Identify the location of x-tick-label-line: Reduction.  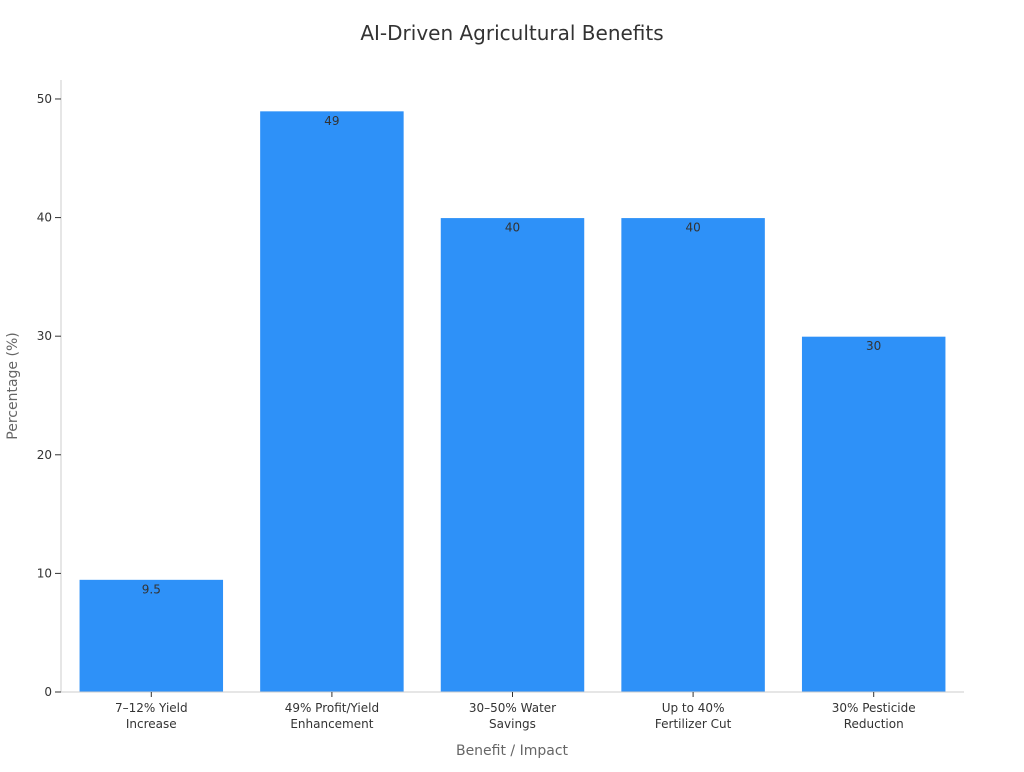
(874, 724).